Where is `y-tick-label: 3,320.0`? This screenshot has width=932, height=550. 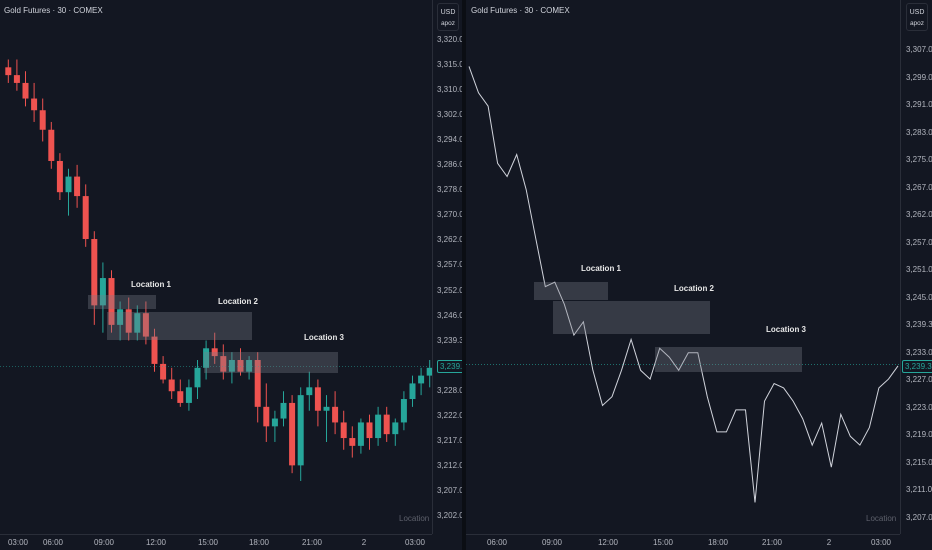
y-tick-label: 3,320.0 is located at coordinates (449, 39).